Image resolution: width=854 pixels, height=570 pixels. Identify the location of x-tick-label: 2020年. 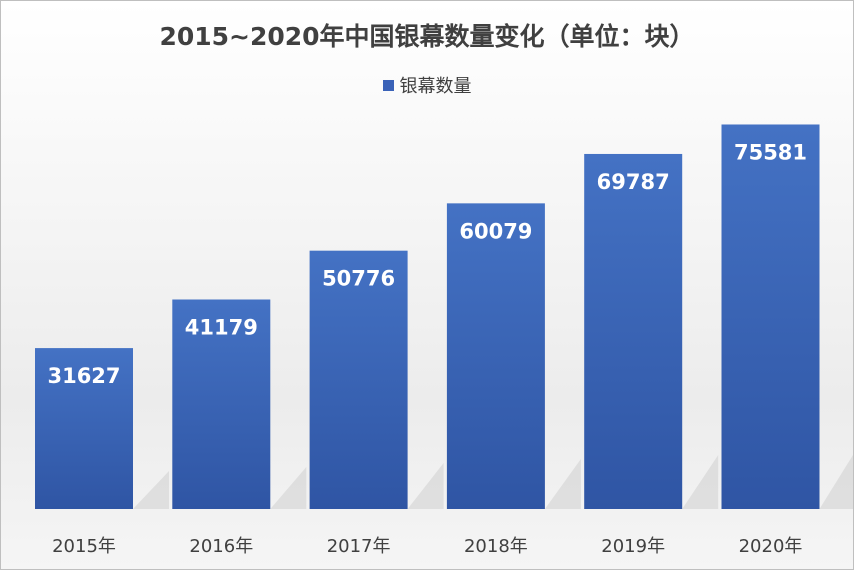
(771, 546).